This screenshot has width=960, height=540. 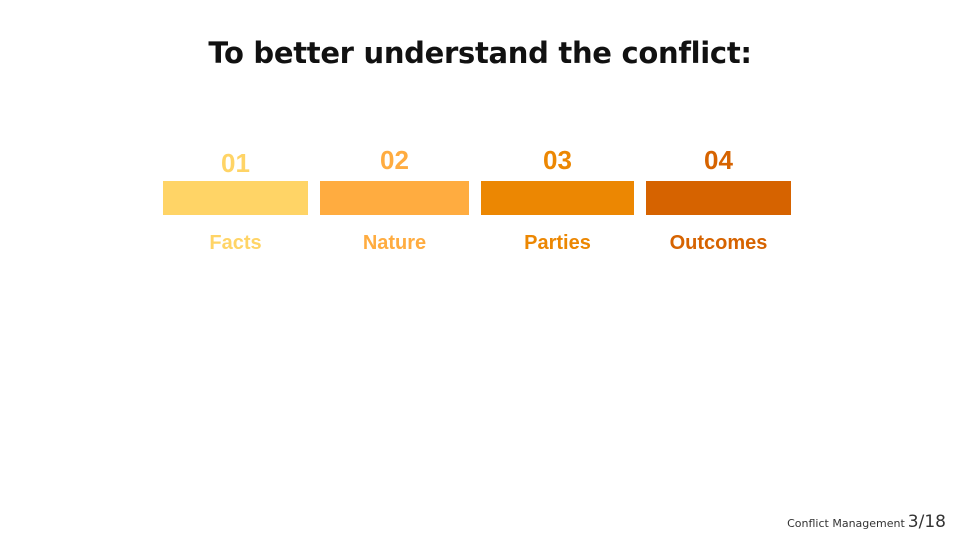 I want to click on step-number: 03, so click(x=557, y=160).